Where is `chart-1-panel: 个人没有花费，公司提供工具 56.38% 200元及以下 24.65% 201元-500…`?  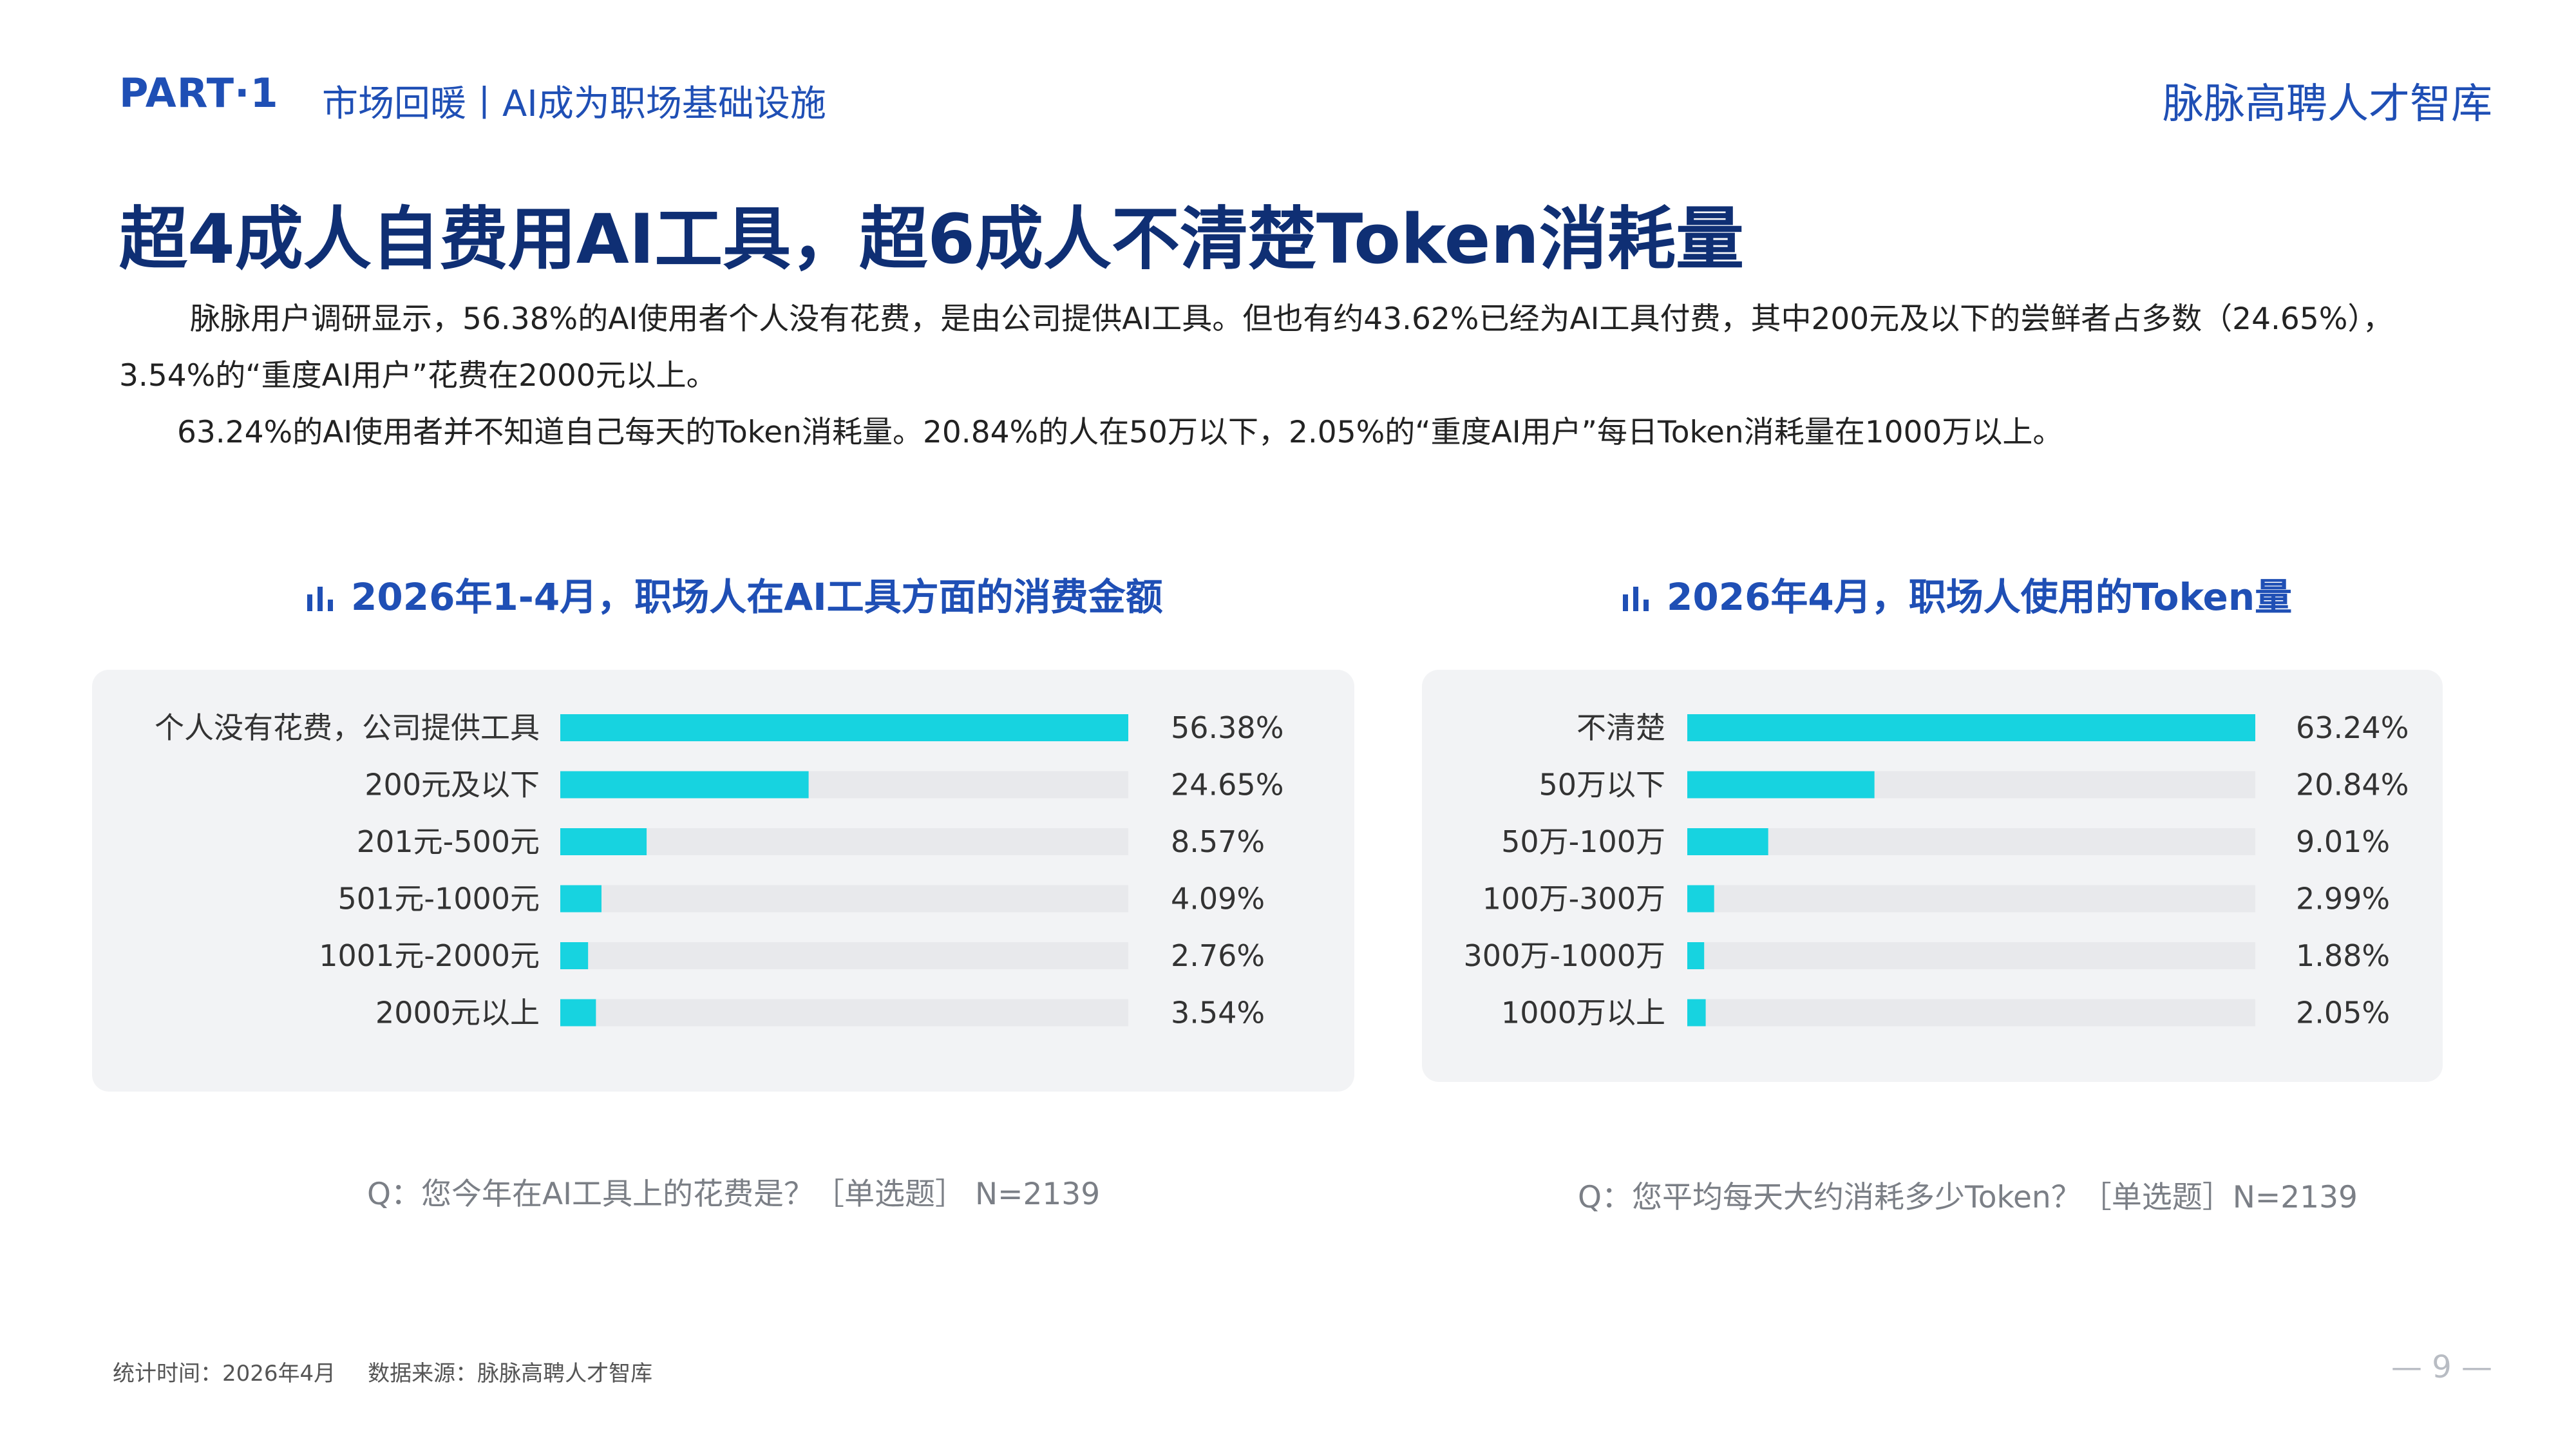 chart-1-panel: 个人没有花费，公司提供工具 56.38% 200元及以下 24.65% 201元-500… is located at coordinates (723, 881).